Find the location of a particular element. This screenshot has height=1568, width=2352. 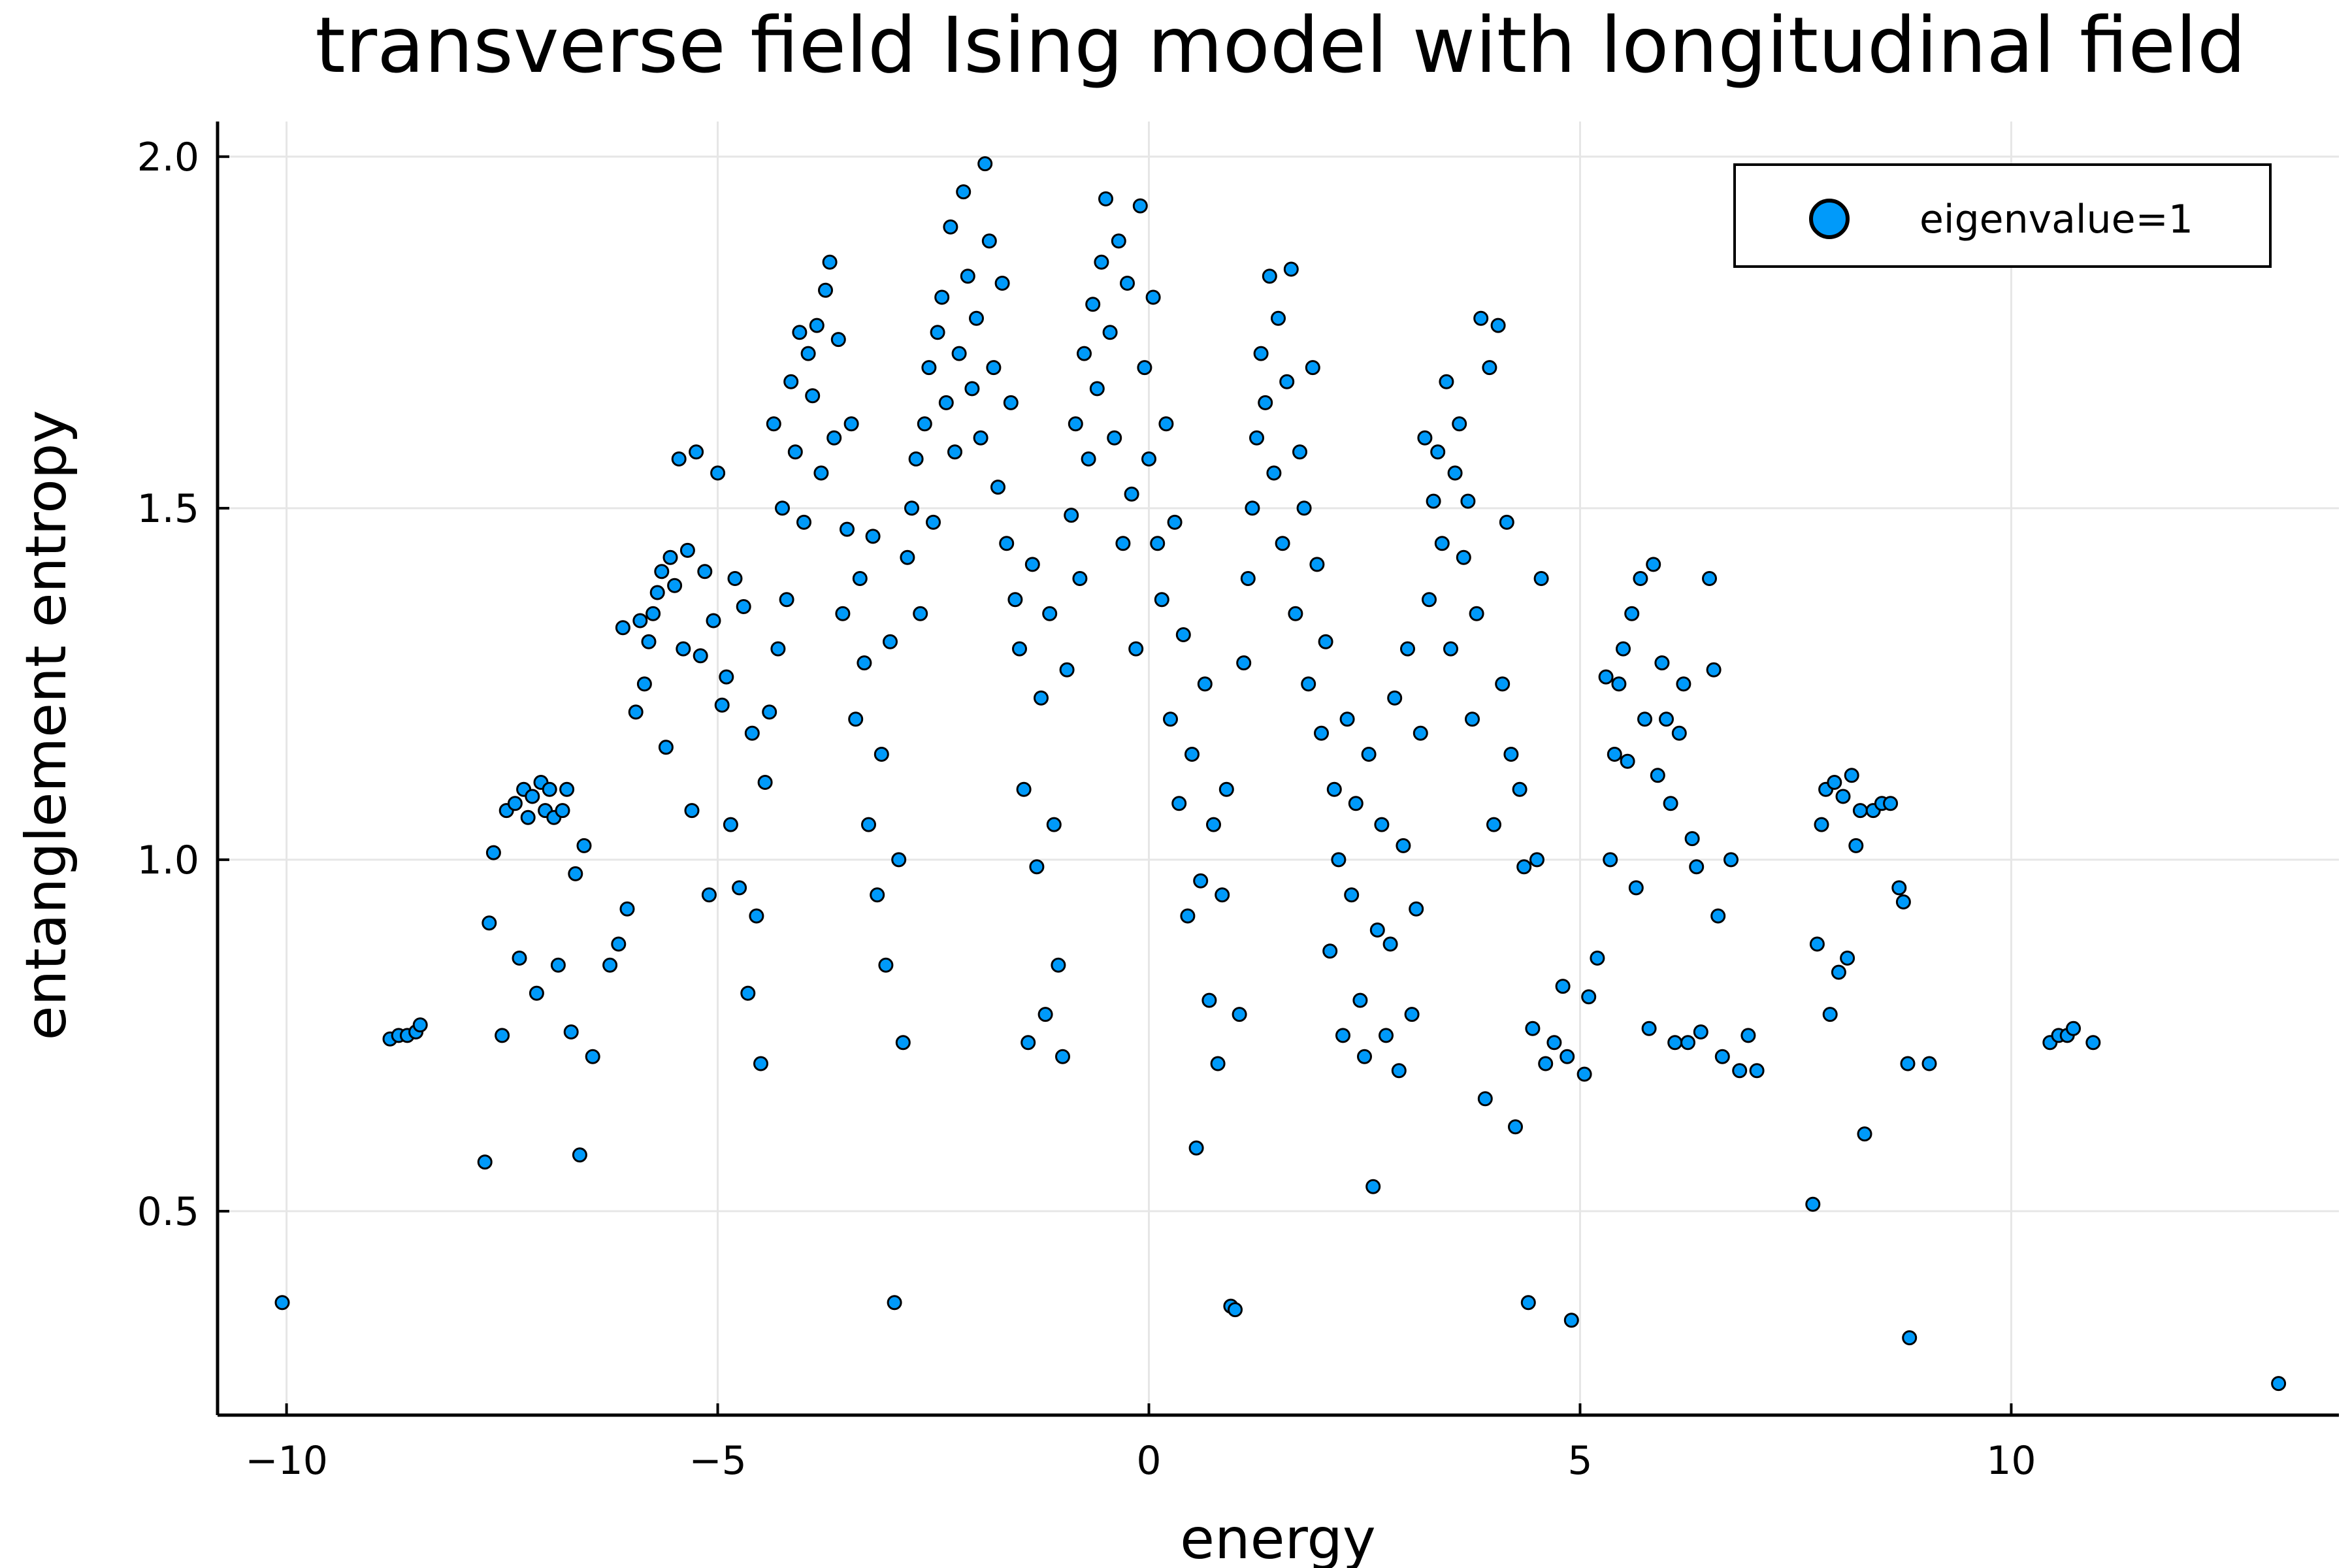

x-tick-label: 10 is located at coordinates (2011, 1461).